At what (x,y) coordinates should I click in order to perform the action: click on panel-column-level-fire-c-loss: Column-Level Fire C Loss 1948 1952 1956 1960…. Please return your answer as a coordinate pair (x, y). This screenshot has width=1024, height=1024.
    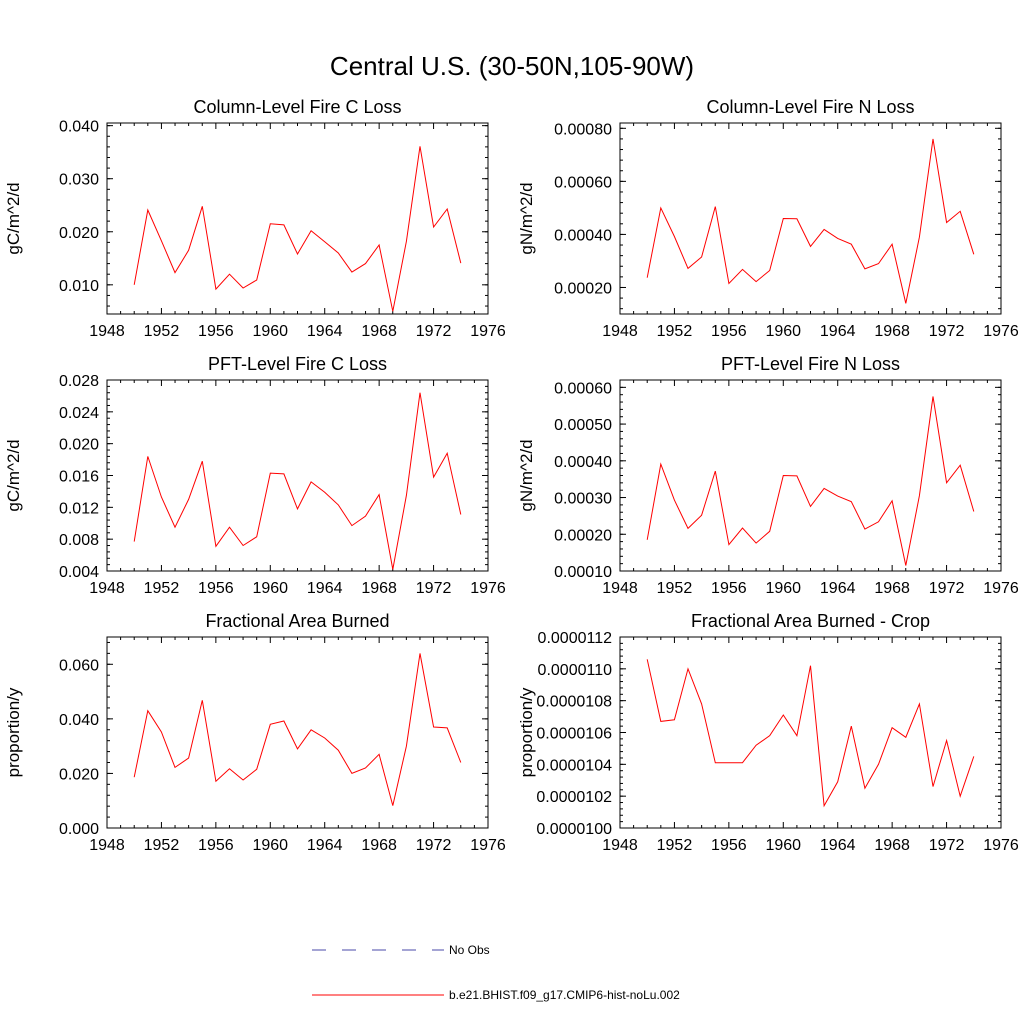
    Looking at the image, I should click on (255, 218).